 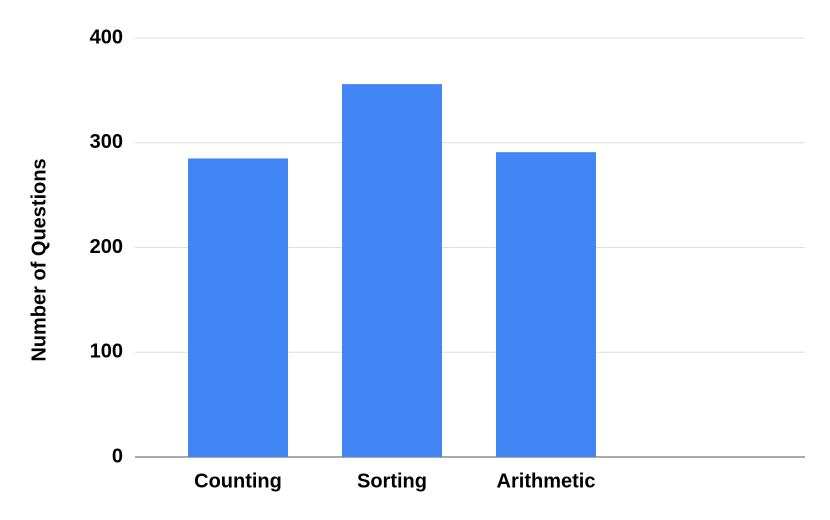 What do you see at coordinates (106, 247) in the screenshot?
I see `y-tick-label: 200` at bounding box center [106, 247].